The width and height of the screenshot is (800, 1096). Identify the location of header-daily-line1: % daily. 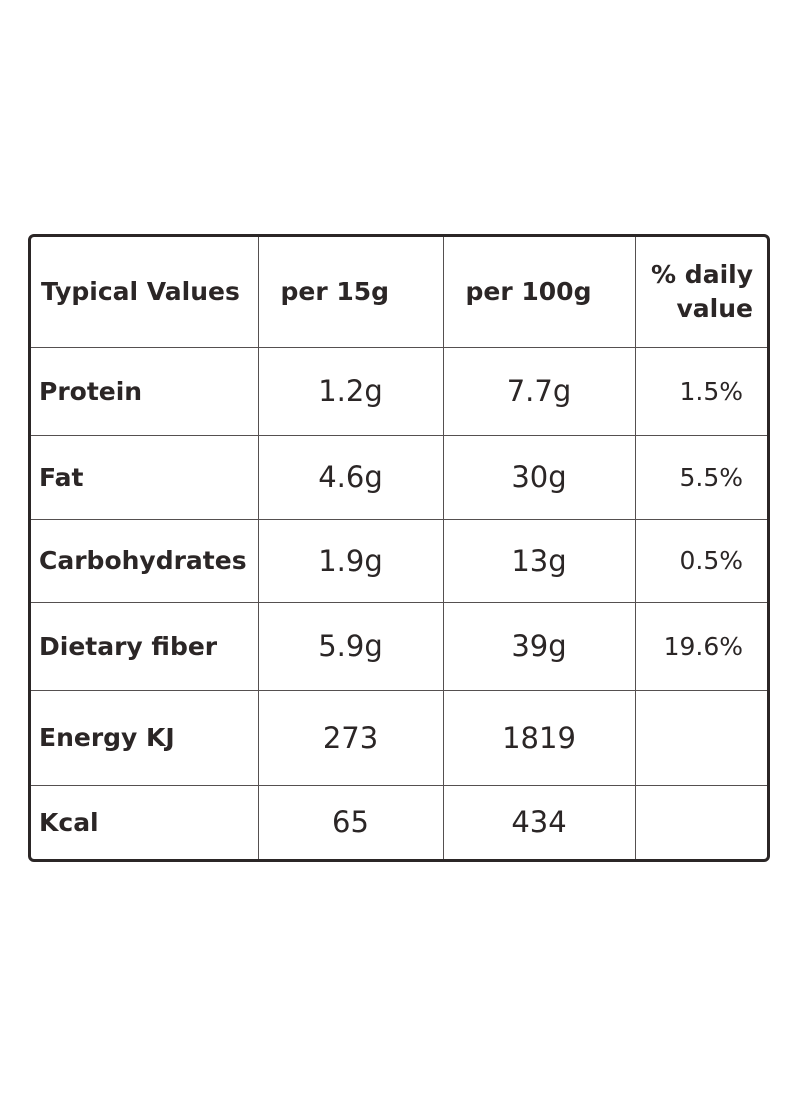
(702, 274).